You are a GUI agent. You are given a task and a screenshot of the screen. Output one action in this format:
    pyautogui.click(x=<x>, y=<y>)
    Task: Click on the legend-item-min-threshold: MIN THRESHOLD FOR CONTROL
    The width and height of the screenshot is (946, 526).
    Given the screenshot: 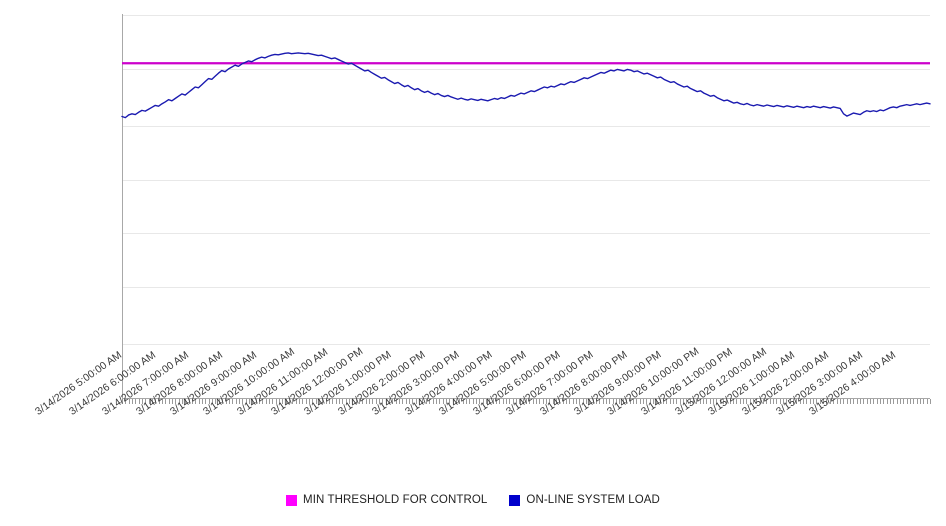 What is the action you would take?
    pyautogui.click(x=386, y=500)
    